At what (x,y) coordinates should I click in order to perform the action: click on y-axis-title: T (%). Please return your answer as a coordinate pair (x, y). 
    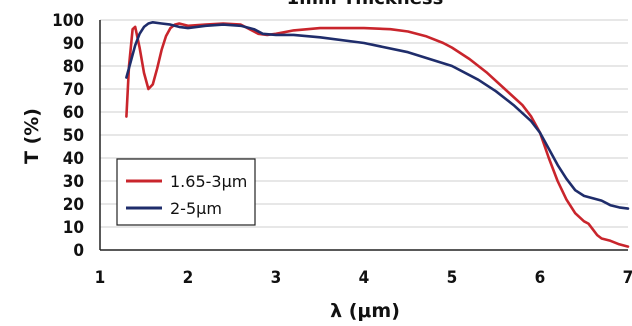
    Looking at the image, I should click on (32, 136).